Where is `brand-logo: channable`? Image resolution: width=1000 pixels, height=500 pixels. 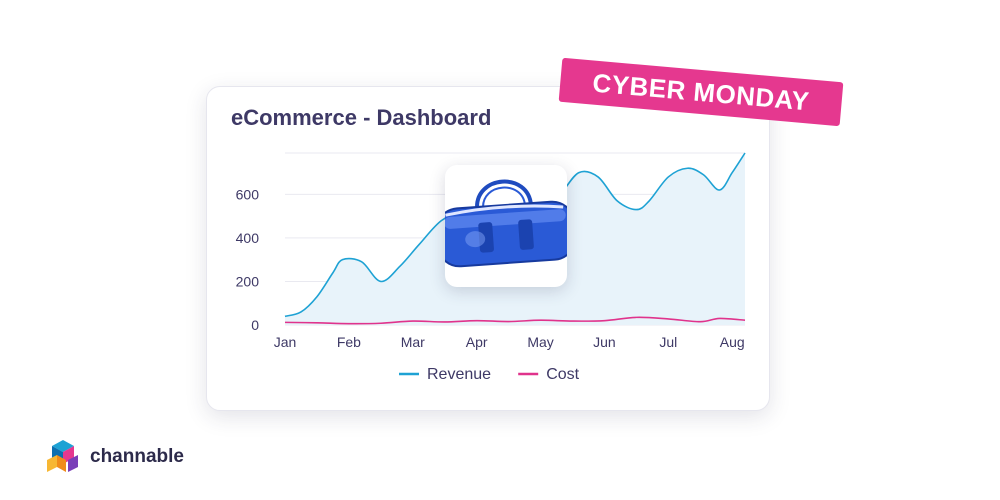 brand-logo: channable is located at coordinates (114, 457).